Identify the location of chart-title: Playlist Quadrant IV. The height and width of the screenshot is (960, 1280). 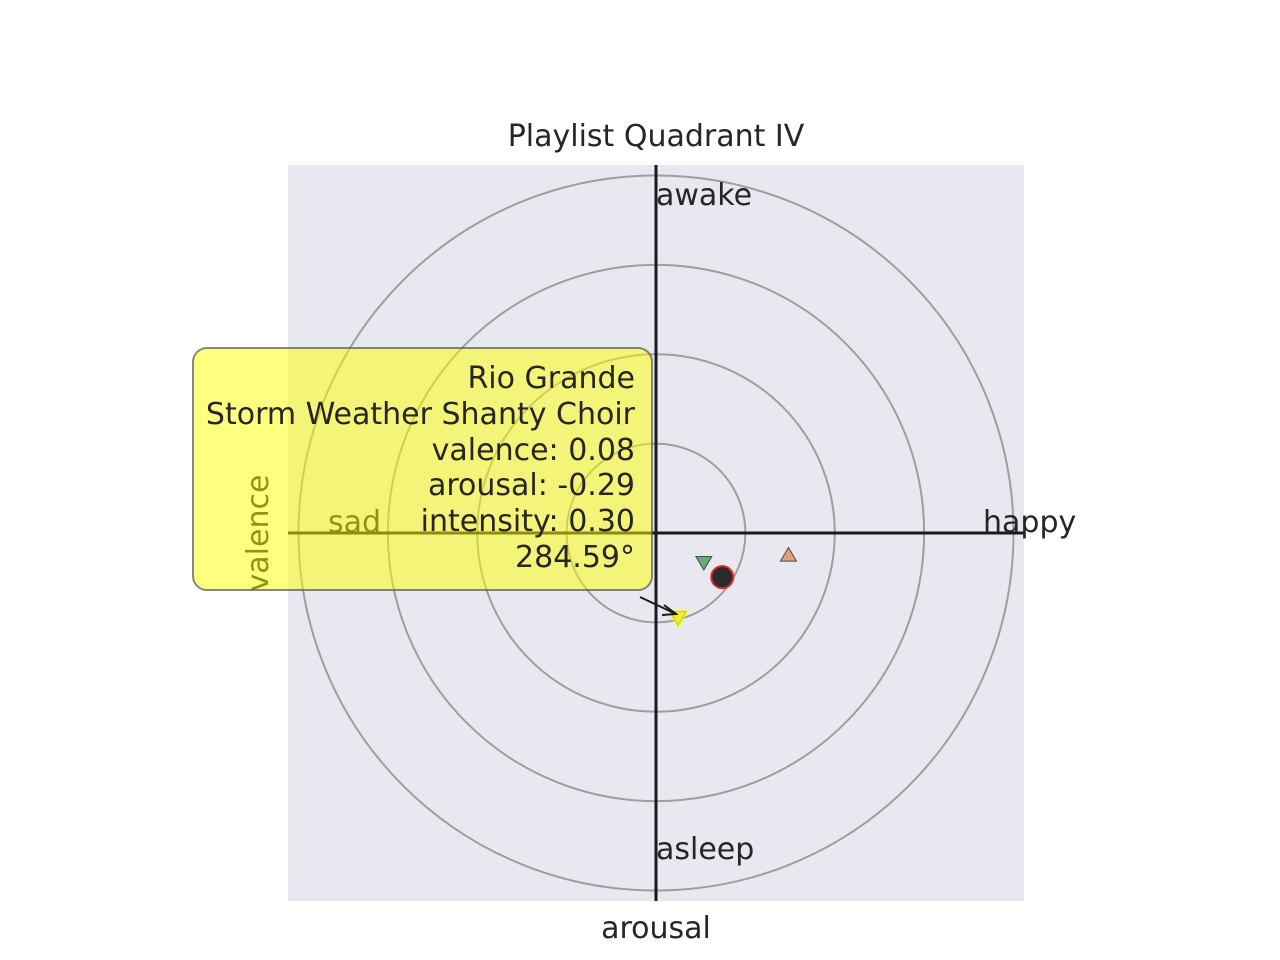
(656, 136).